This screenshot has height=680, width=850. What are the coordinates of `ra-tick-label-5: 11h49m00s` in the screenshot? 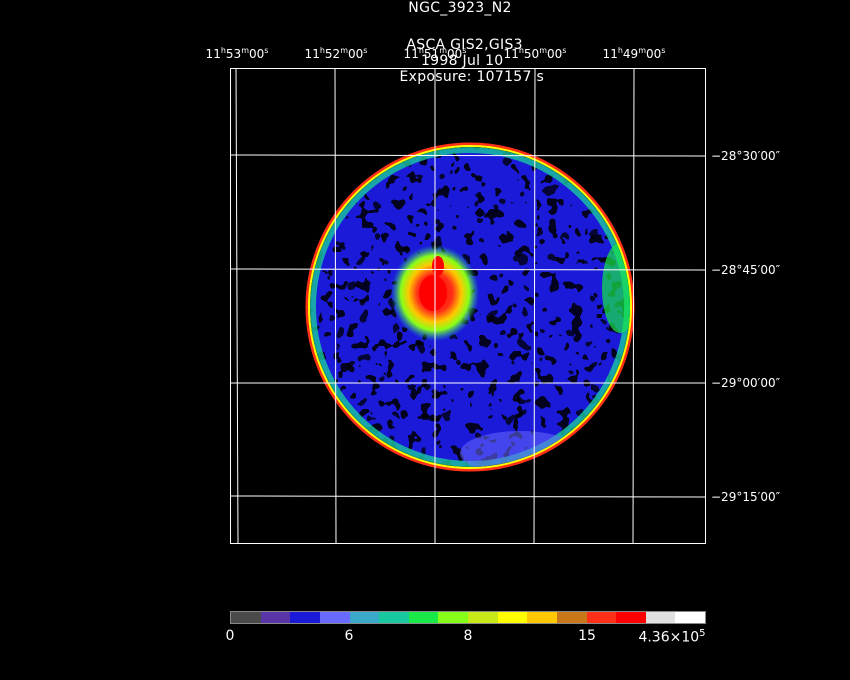 It's located at (634, 53).